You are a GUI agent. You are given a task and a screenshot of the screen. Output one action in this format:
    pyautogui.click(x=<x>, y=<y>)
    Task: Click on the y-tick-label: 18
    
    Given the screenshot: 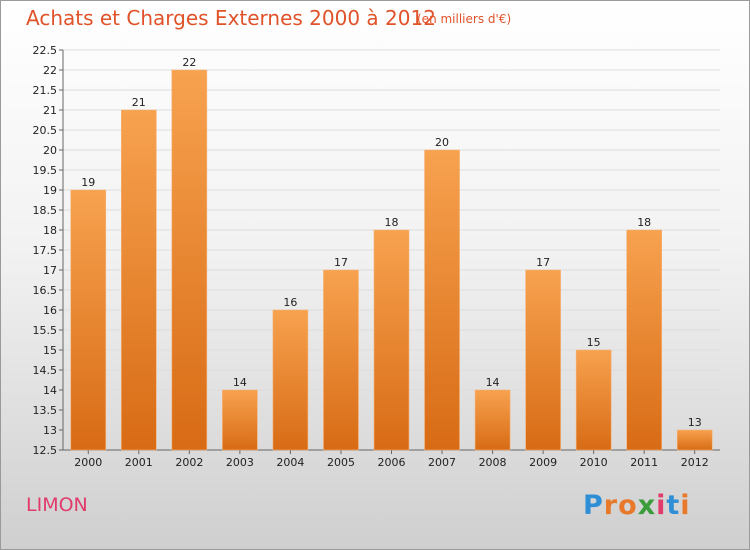 What is the action you would take?
    pyautogui.click(x=50, y=230)
    